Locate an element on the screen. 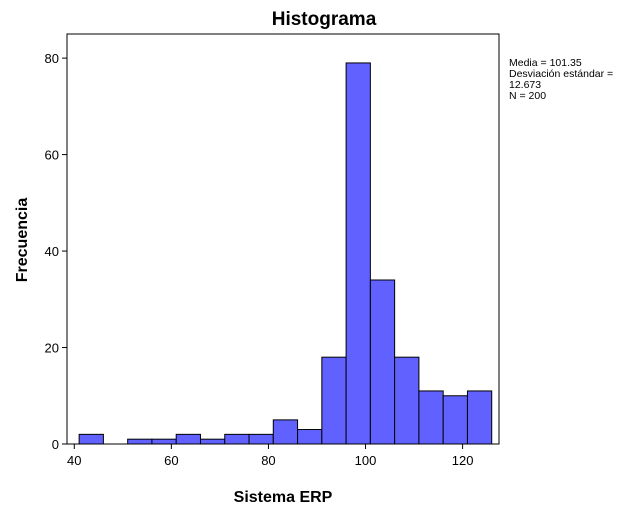 The width and height of the screenshot is (639, 510). x-tick-label: 120 is located at coordinates (463, 460).